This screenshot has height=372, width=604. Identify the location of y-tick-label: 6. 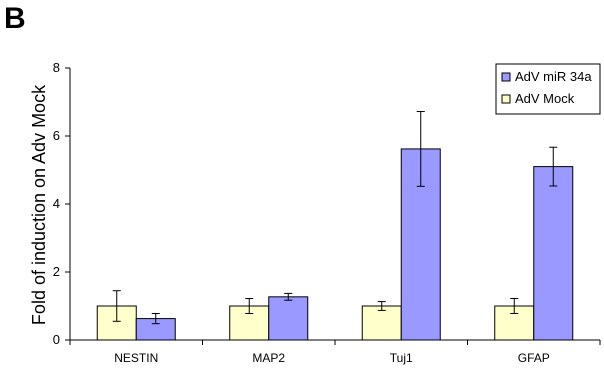
(56, 135).